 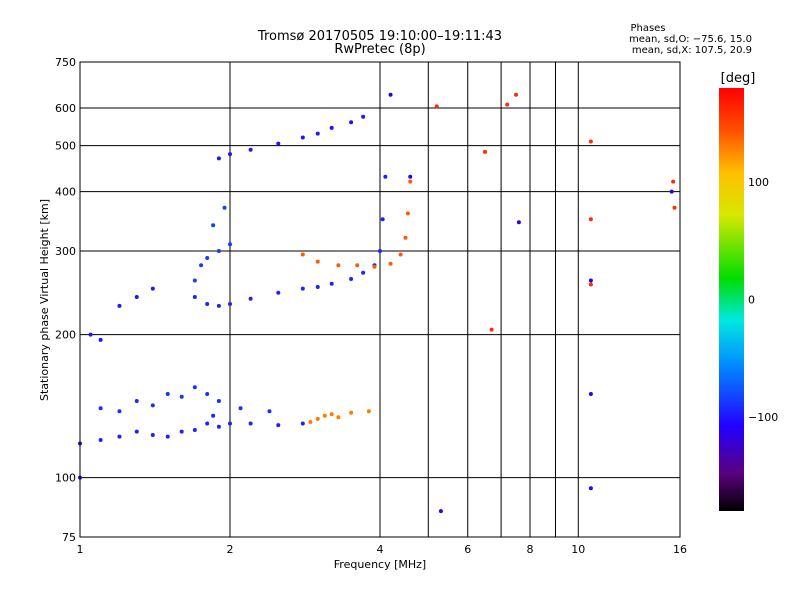 I want to click on colorbar-tick-label: −100, so click(x=763, y=417).